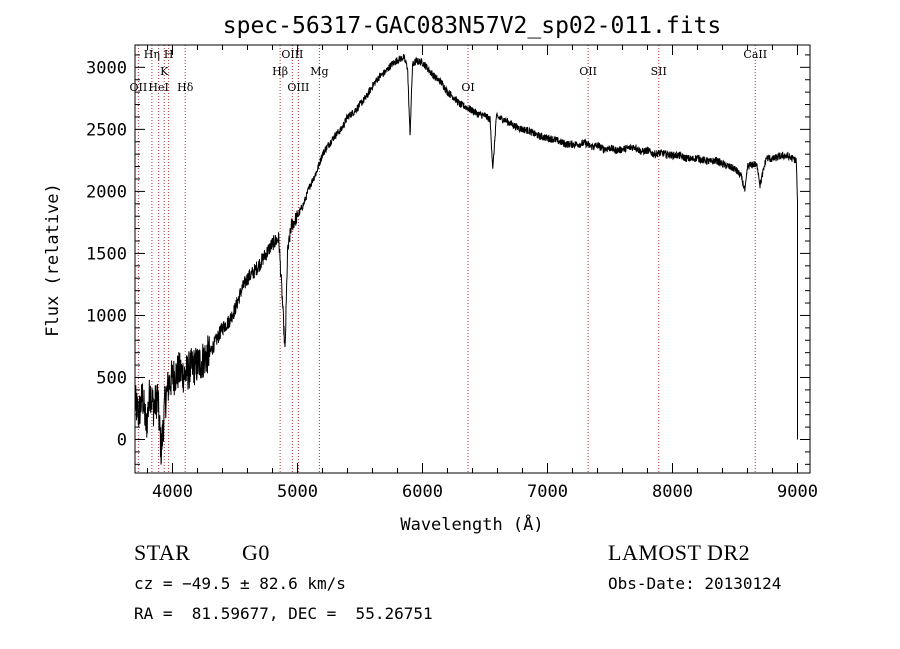 This screenshot has width=900, height=649. Describe the element at coordinates (422, 492) in the screenshot. I see `x-tick-label: 6000` at that location.